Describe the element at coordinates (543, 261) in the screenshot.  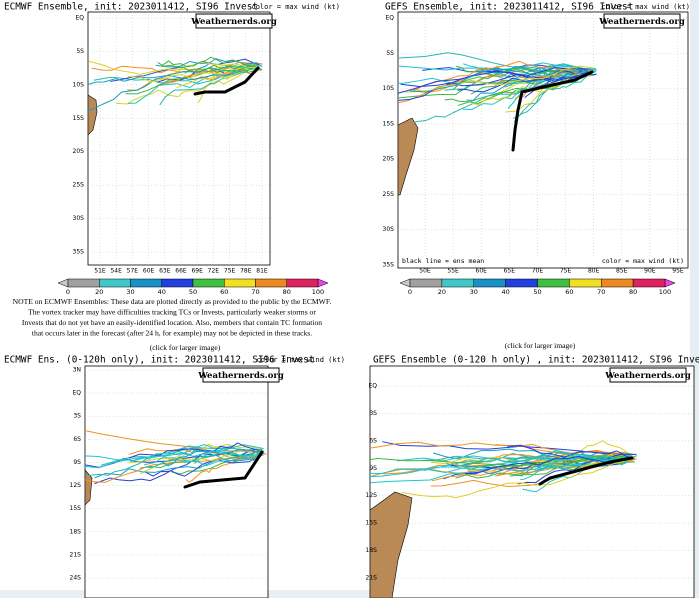
I see `legend-strip` at that location.